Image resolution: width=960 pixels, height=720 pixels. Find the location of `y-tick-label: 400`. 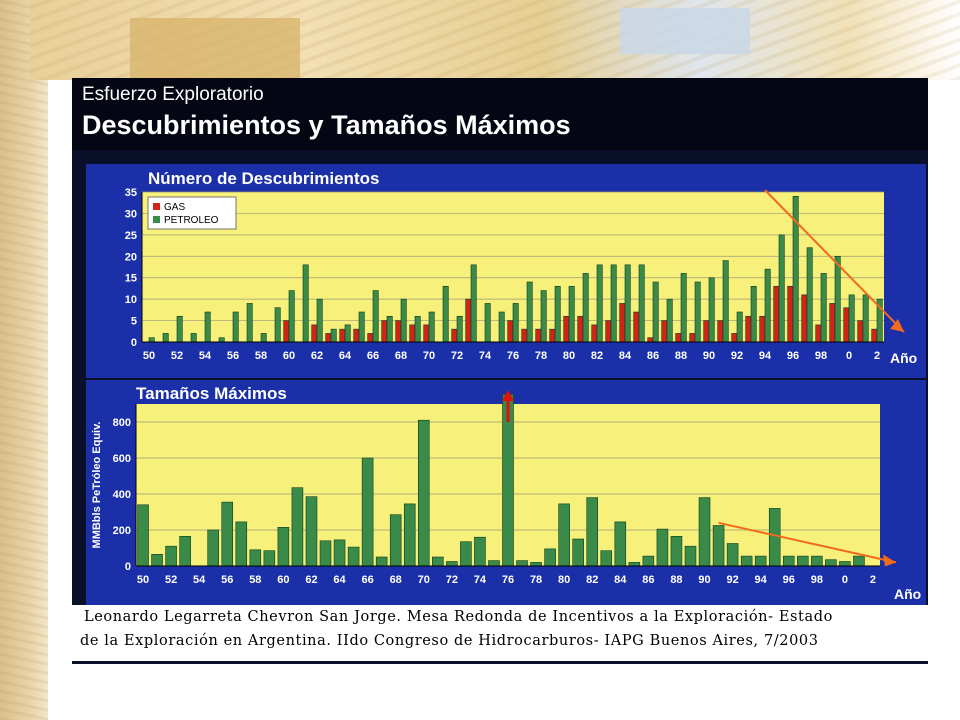

y-tick-label: 400 is located at coordinates (122, 495).